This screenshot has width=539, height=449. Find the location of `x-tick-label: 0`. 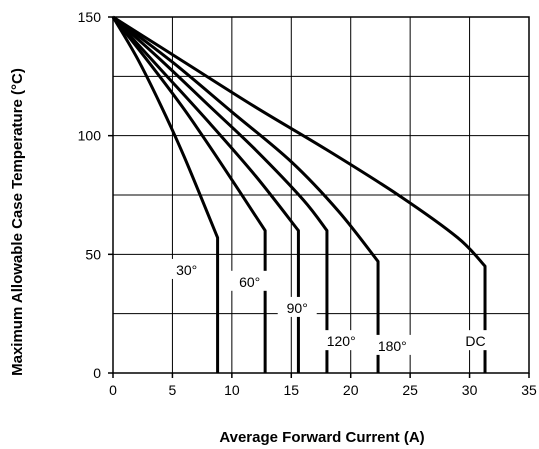

x-tick-label: 0 is located at coordinates (113, 390).